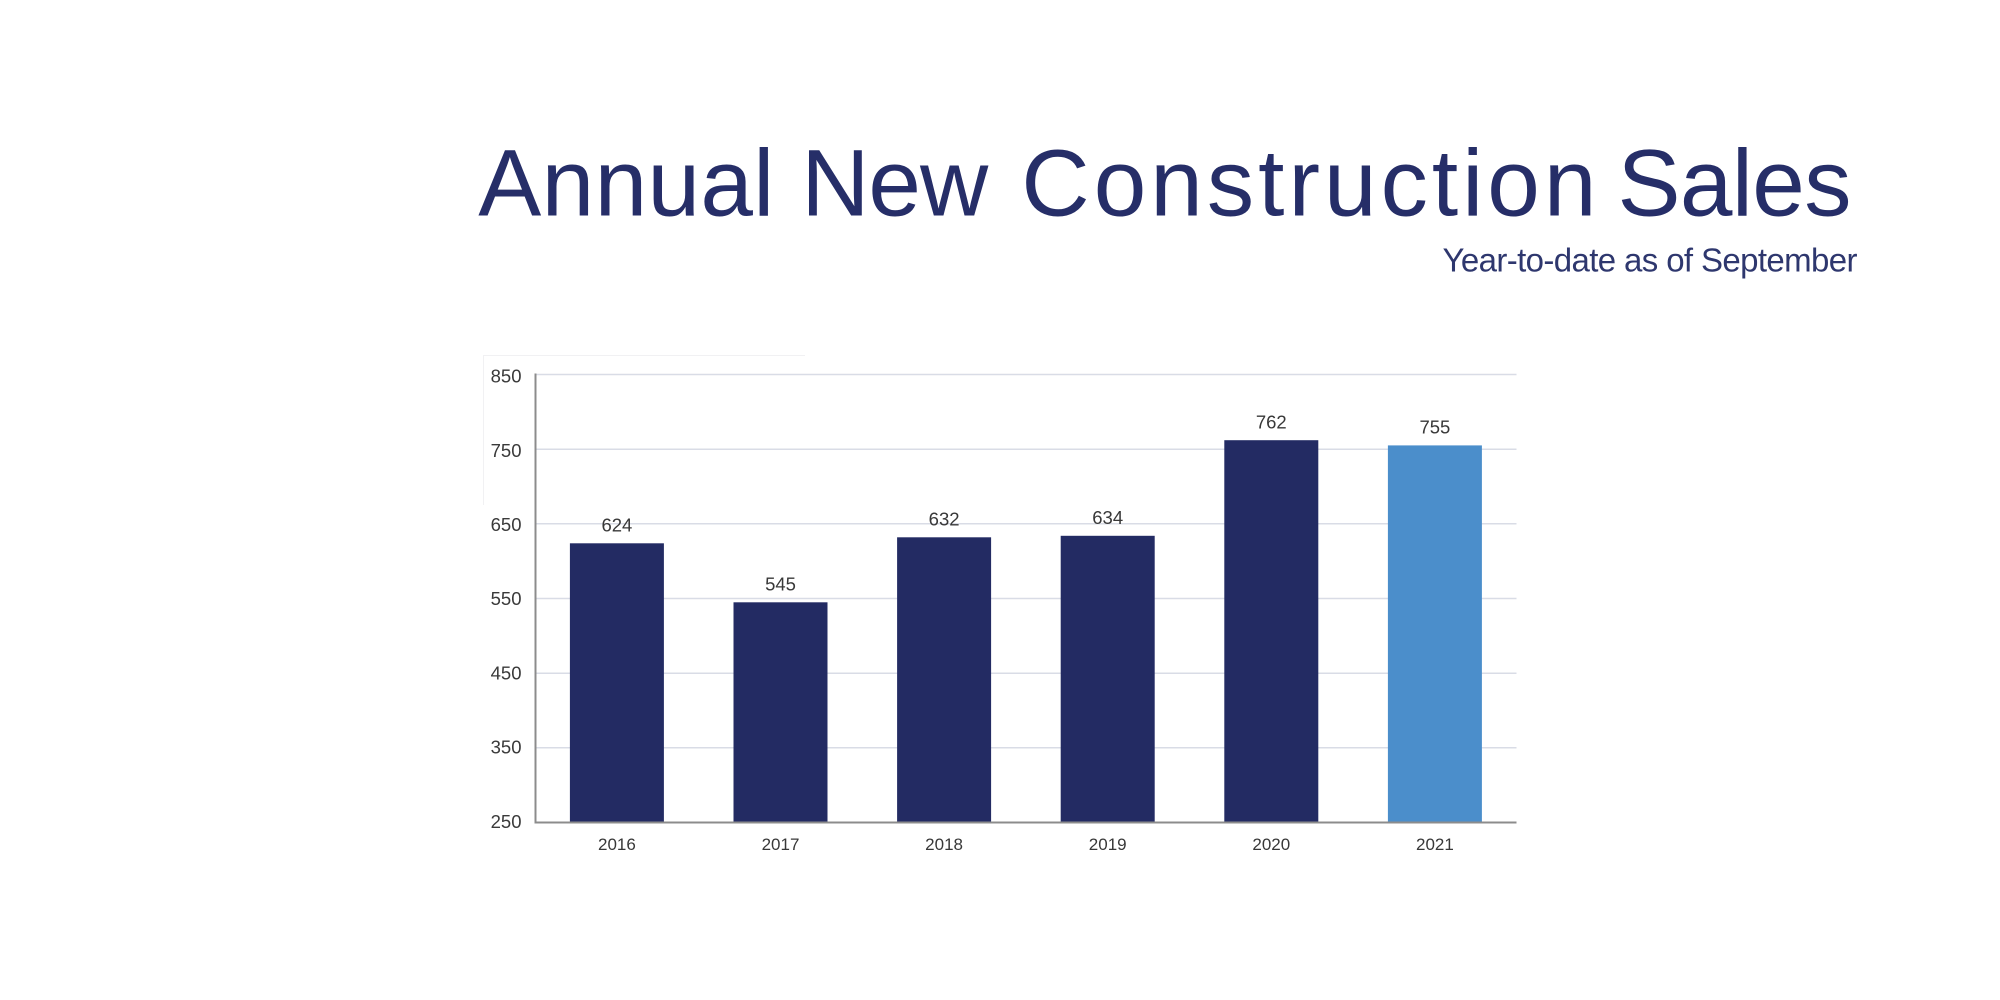  What do you see at coordinates (1650, 259) in the screenshot?
I see `svg-text: Year-to-date as of September` at bounding box center [1650, 259].